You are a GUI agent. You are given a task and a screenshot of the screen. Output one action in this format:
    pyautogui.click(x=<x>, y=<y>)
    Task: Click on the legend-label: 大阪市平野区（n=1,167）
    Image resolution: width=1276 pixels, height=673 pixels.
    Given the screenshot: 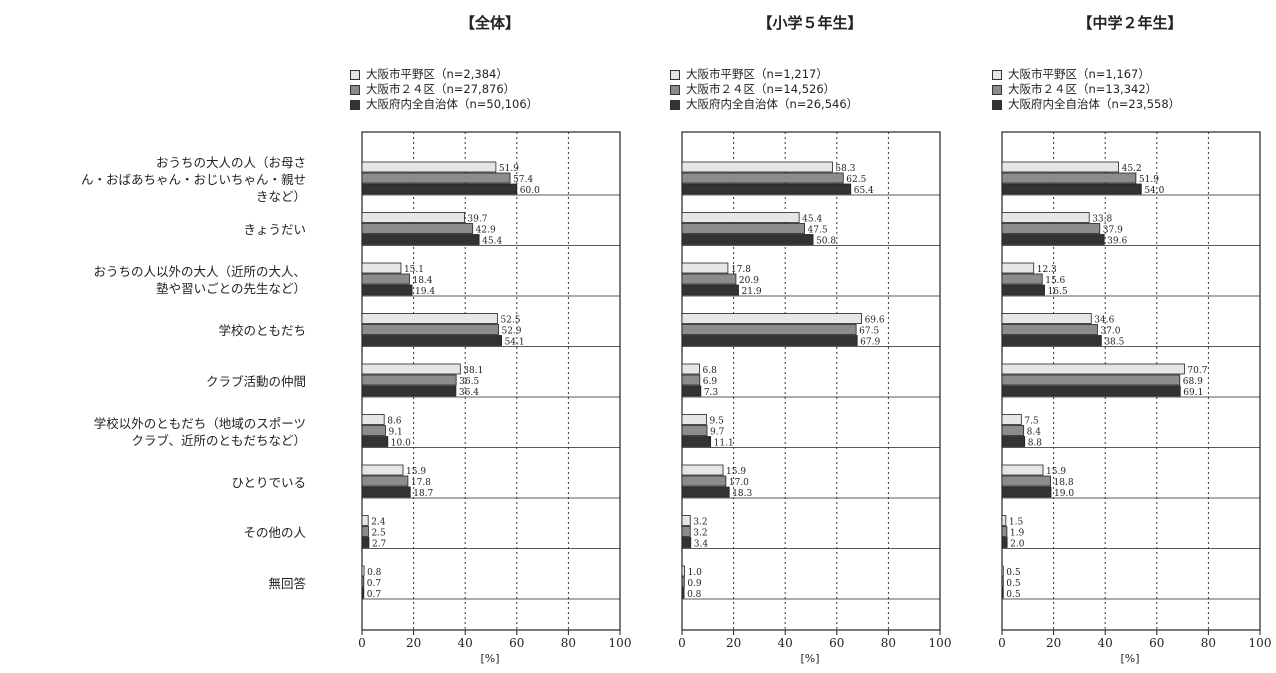 What is the action you would take?
    pyautogui.click(x=1079, y=74)
    